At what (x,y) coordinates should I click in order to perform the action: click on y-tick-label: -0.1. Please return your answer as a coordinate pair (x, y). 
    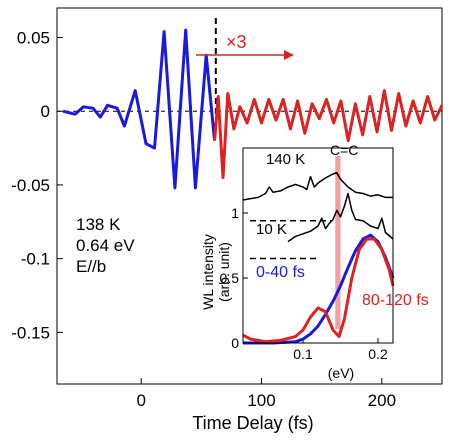
    Looking at the image, I should click on (35, 259).